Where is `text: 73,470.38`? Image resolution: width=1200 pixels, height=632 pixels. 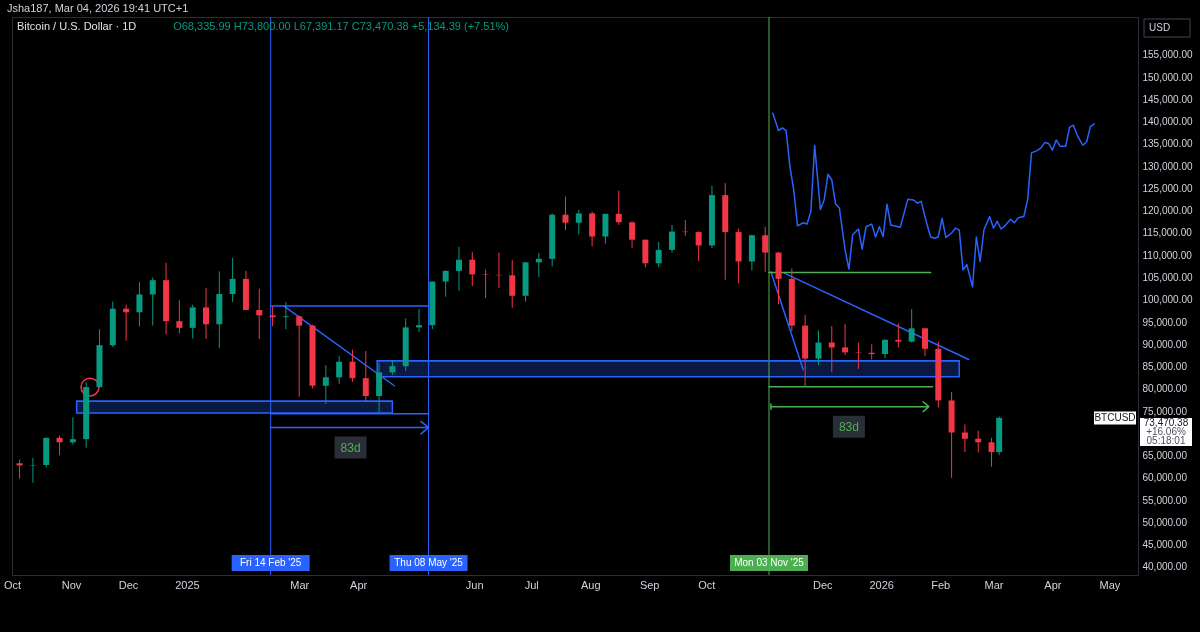
text: 73,470.38 is located at coordinates (1166, 422).